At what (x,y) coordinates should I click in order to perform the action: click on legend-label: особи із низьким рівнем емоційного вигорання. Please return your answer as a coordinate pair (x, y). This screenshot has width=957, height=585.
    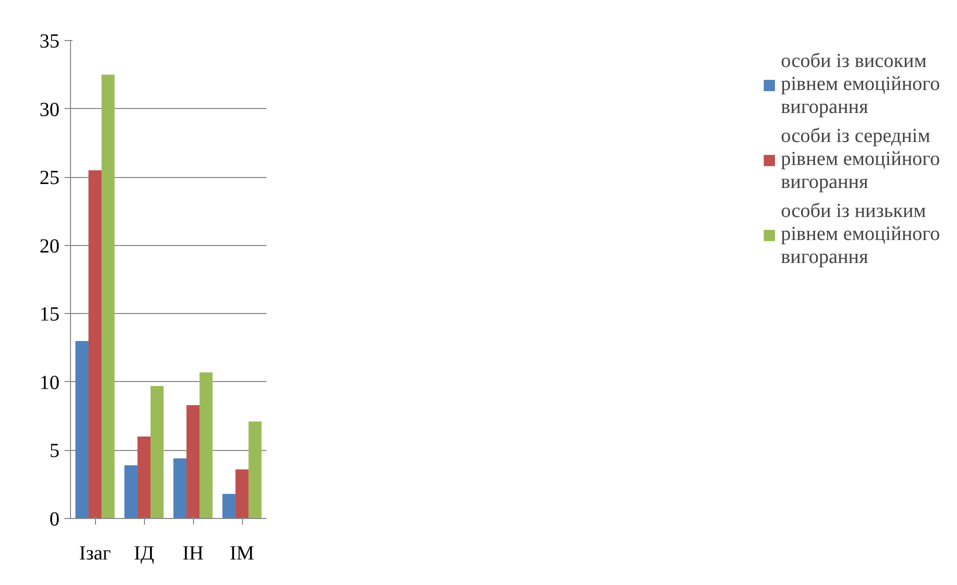
    Looking at the image, I should click on (860, 234).